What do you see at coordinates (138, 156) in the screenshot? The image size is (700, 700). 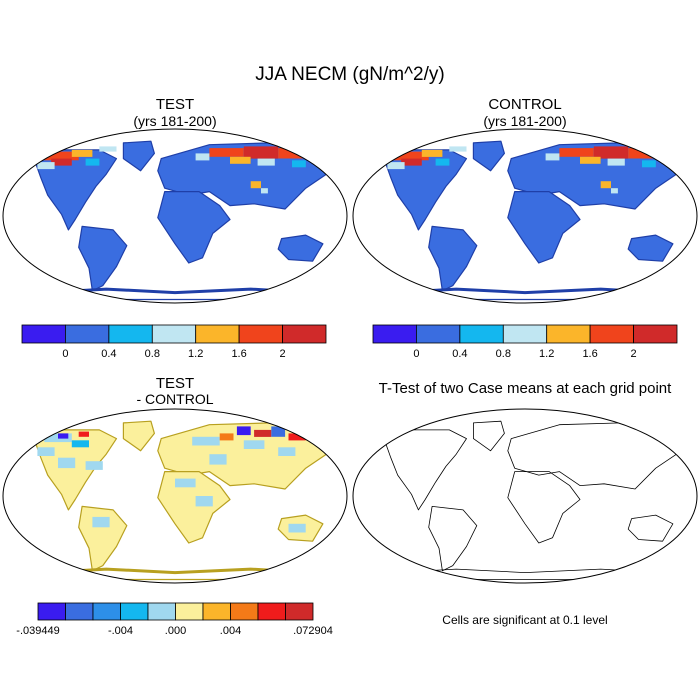 I see `test-greenland` at bounding box center [138, 156].